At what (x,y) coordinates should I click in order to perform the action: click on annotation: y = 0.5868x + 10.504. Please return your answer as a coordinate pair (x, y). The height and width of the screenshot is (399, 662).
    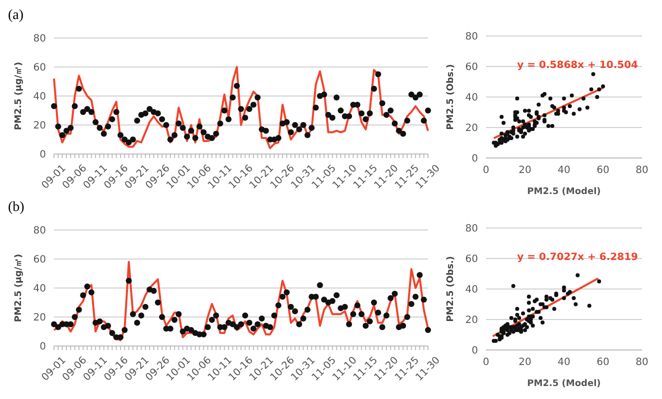
    Looking at the image, I should click on (577, 65).